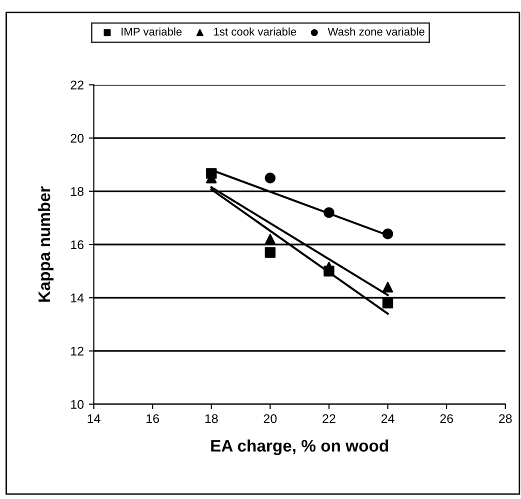  What do you see at coordinates (77, 404) in the screenshot?
I see `y-tick-label: 10` at bounding box center [77, 404].